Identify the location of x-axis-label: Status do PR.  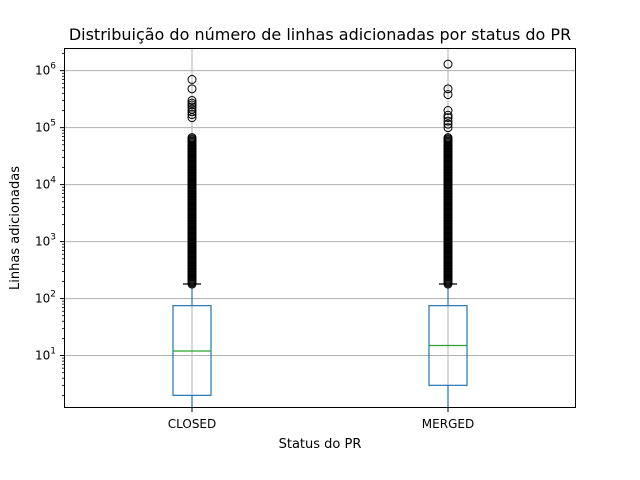
(320, 444).